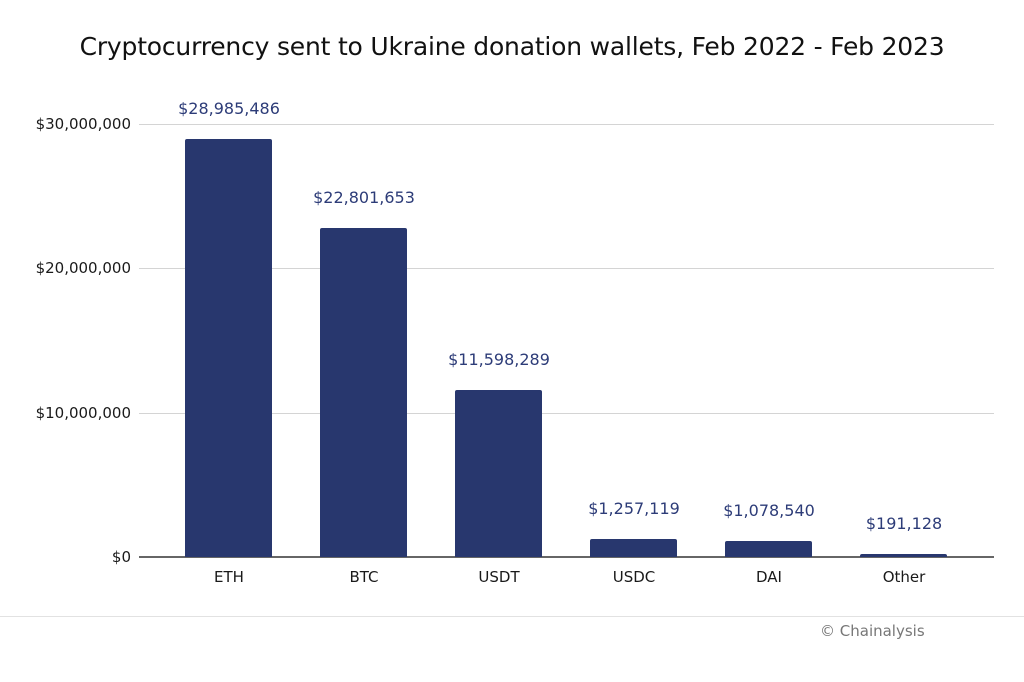 The width and height of the screenshot is (1024, 682). Describe the element at coordinates (634, 577) in the screenshot. I see `x-tick-label: USDC` at that location.